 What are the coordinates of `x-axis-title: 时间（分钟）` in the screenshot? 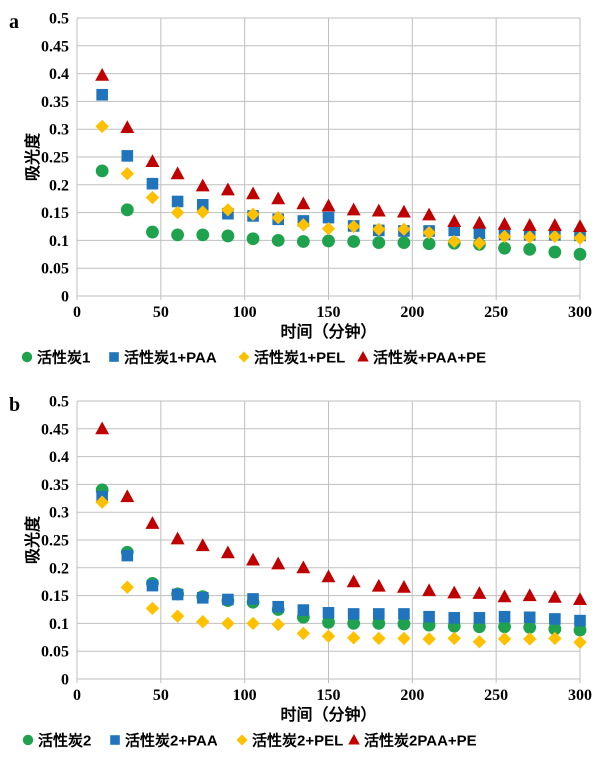 It's located at (328, 331).